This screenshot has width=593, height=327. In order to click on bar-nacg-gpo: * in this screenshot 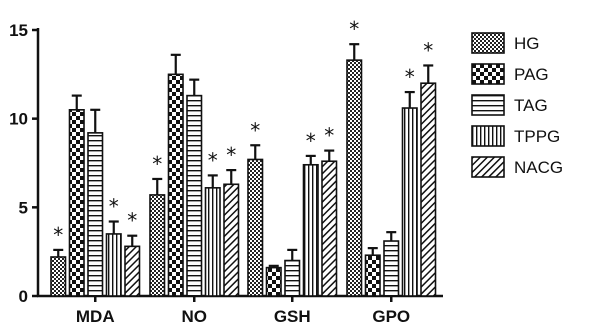, I will do `click(428, 167)`.